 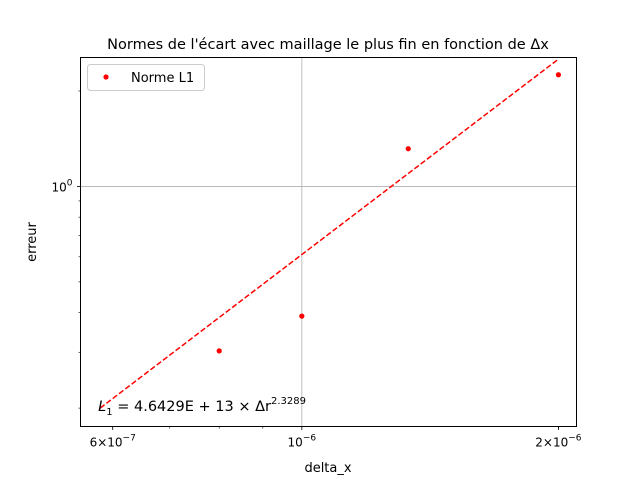 I want to click on fit-equation: L1 = 4.6429E + 13 × Δr2.3289, so click(x=202, y=407).